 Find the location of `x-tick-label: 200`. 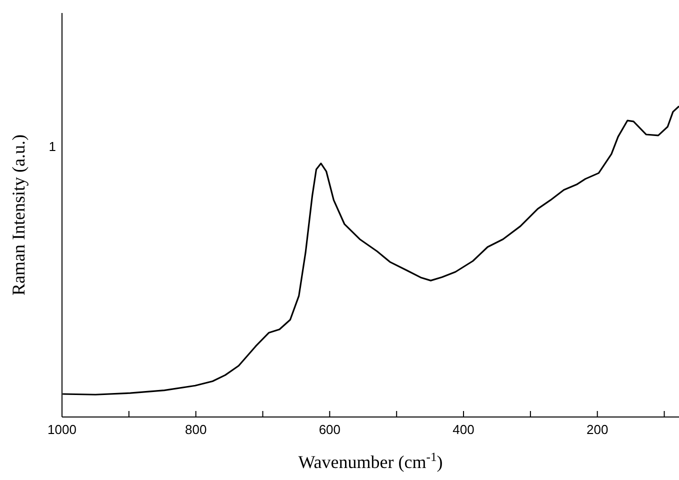

x-tick-label: 200 is located at coordinates (597, 430).